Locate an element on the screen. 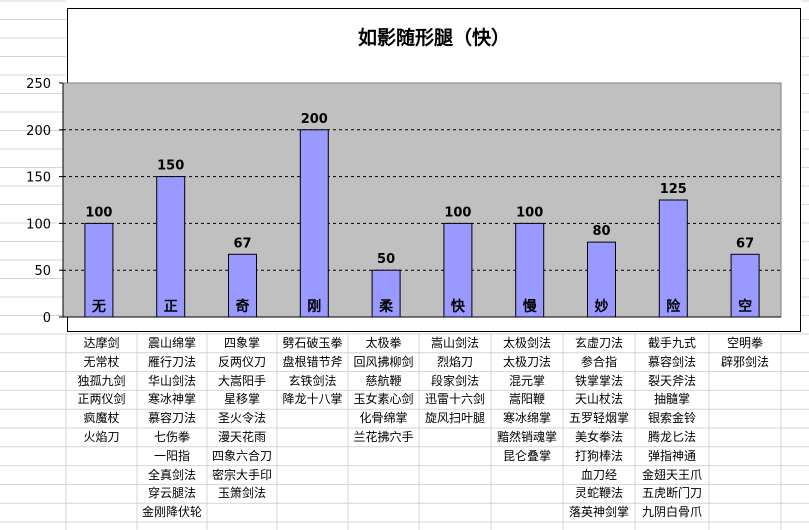  data-label: 125 is located at coordinates (673, 189).